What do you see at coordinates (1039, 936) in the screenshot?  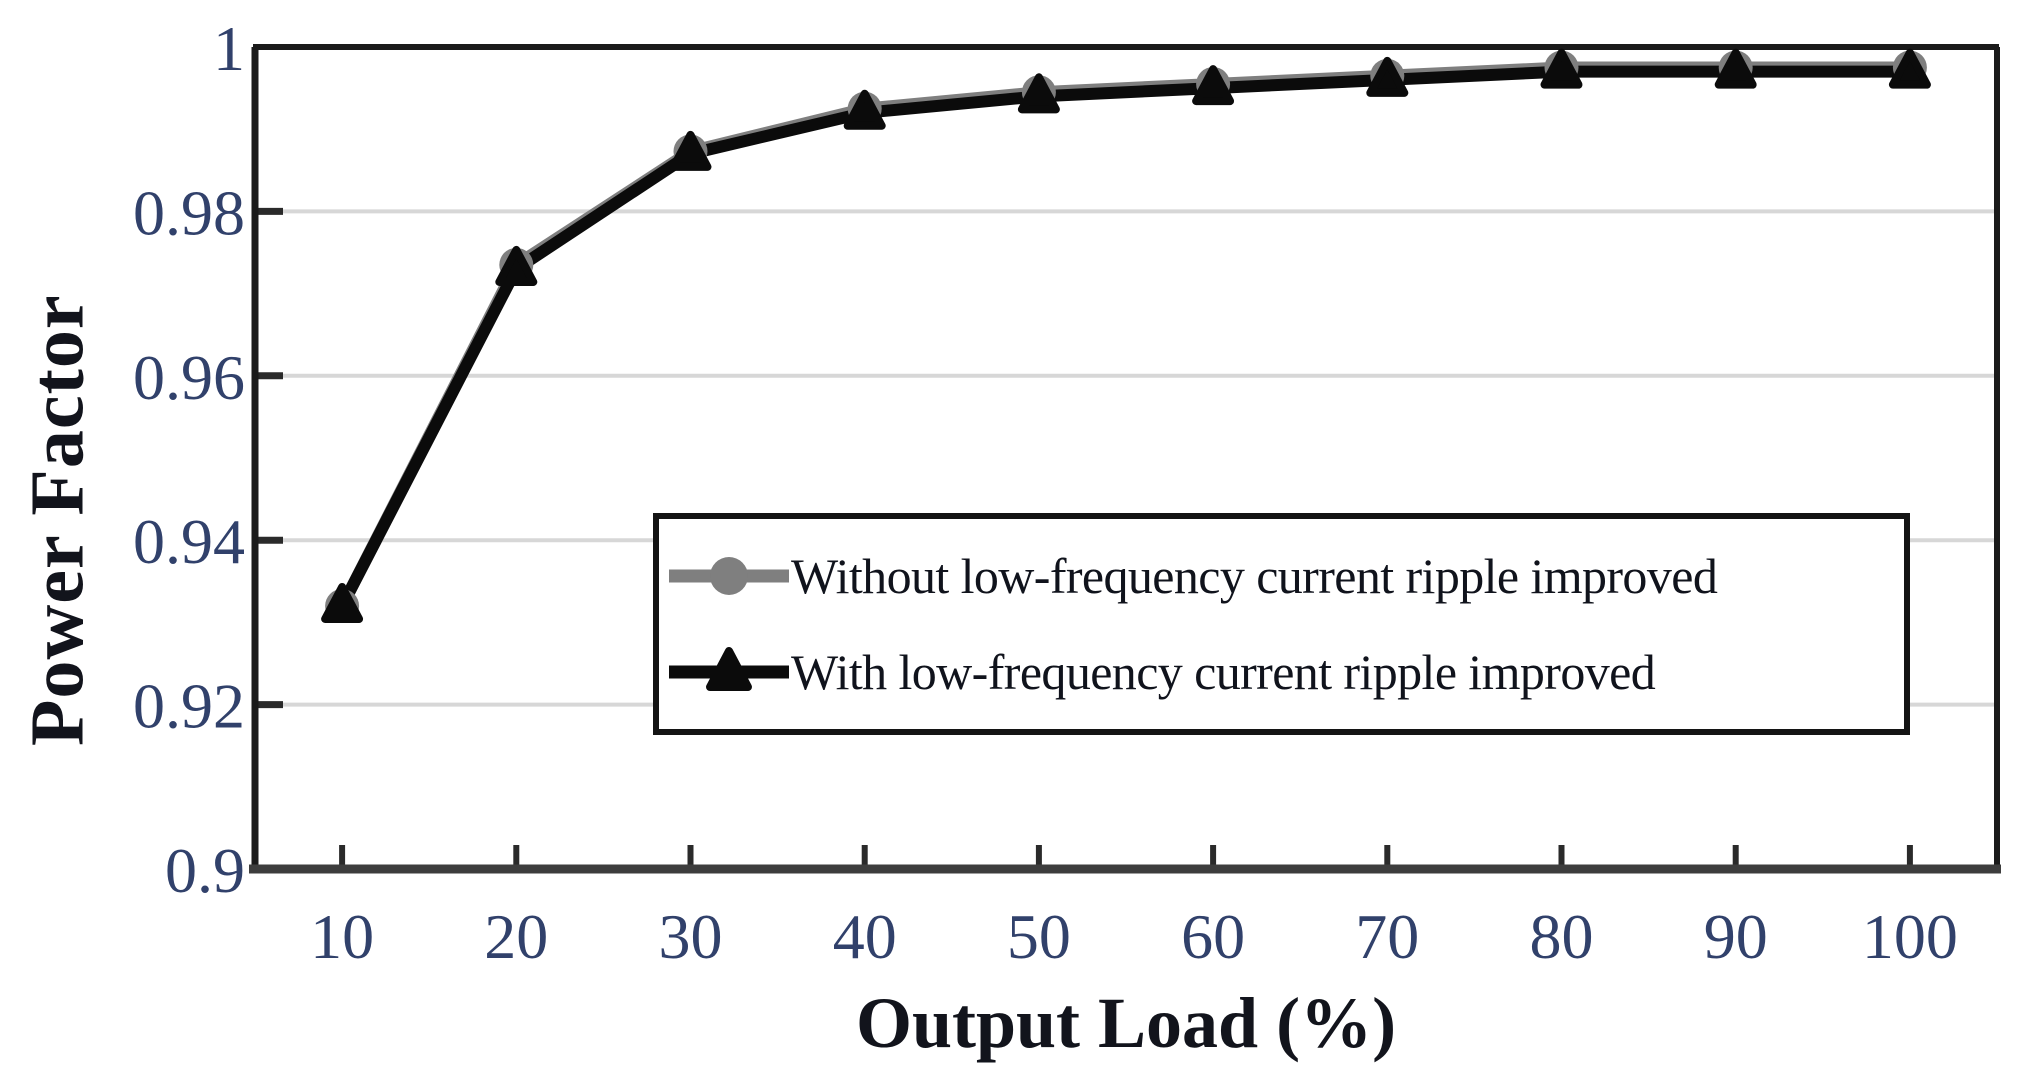 I see `x-tick-label: 50` at bounding box center [1039, 936].